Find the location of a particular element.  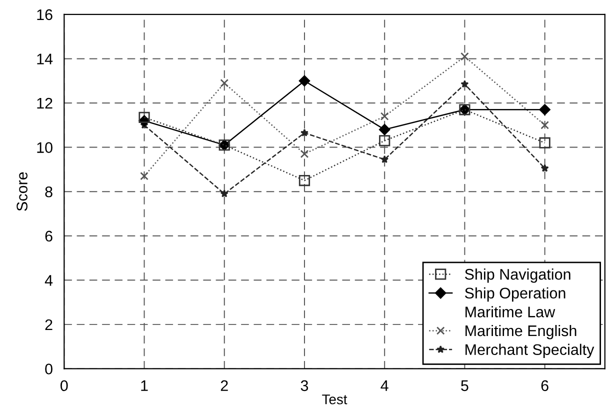

y-tick-label: 12 is located at coordinates (44, 103).